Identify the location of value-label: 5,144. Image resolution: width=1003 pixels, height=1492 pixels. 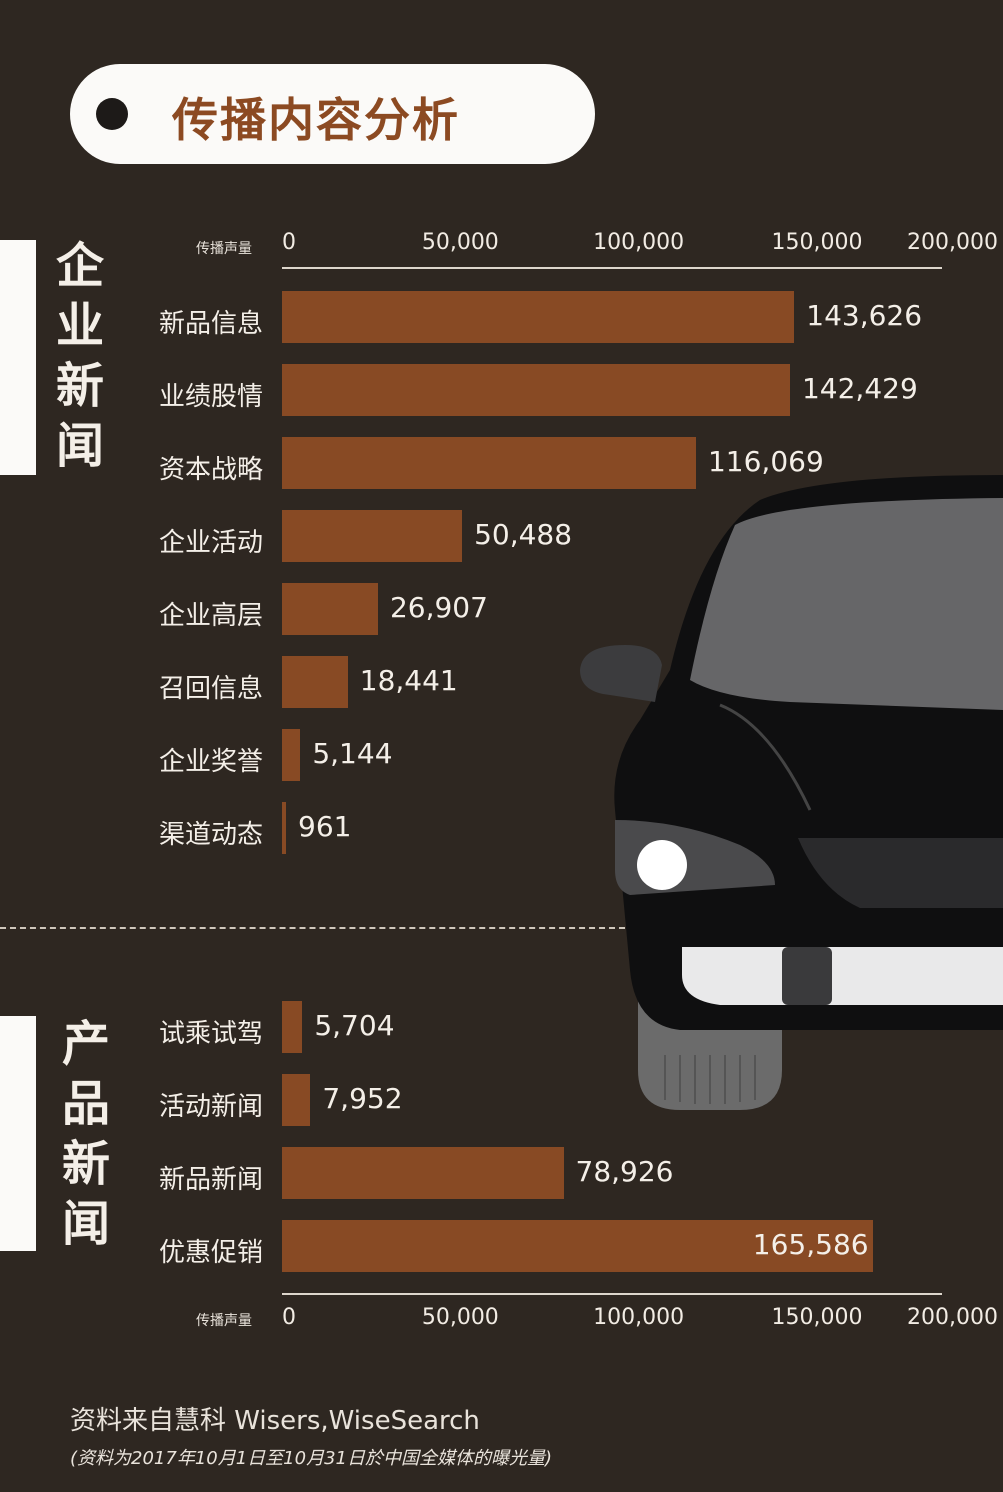
(352, 753).